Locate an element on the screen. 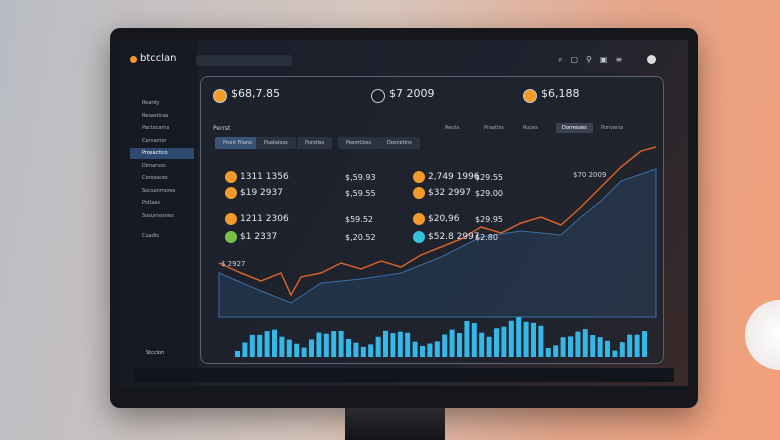  coin-change: $,59.93 is located at coordinates (360, 177).